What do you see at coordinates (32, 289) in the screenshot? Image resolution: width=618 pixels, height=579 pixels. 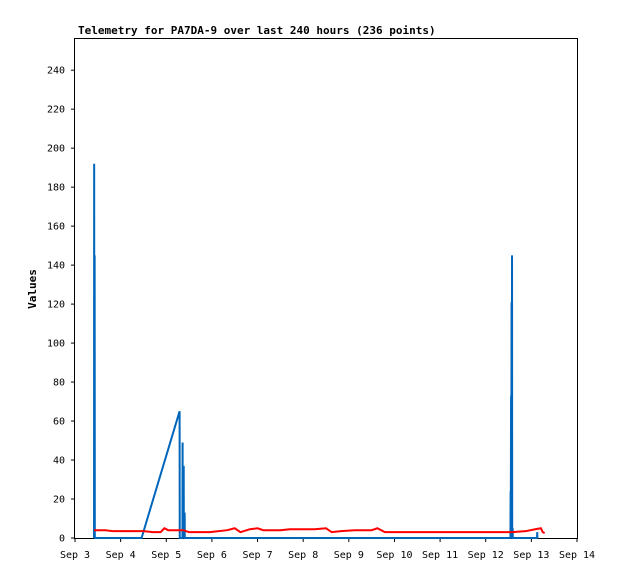 I see `y-axis-label: Values` at bounding box center [32, 289].